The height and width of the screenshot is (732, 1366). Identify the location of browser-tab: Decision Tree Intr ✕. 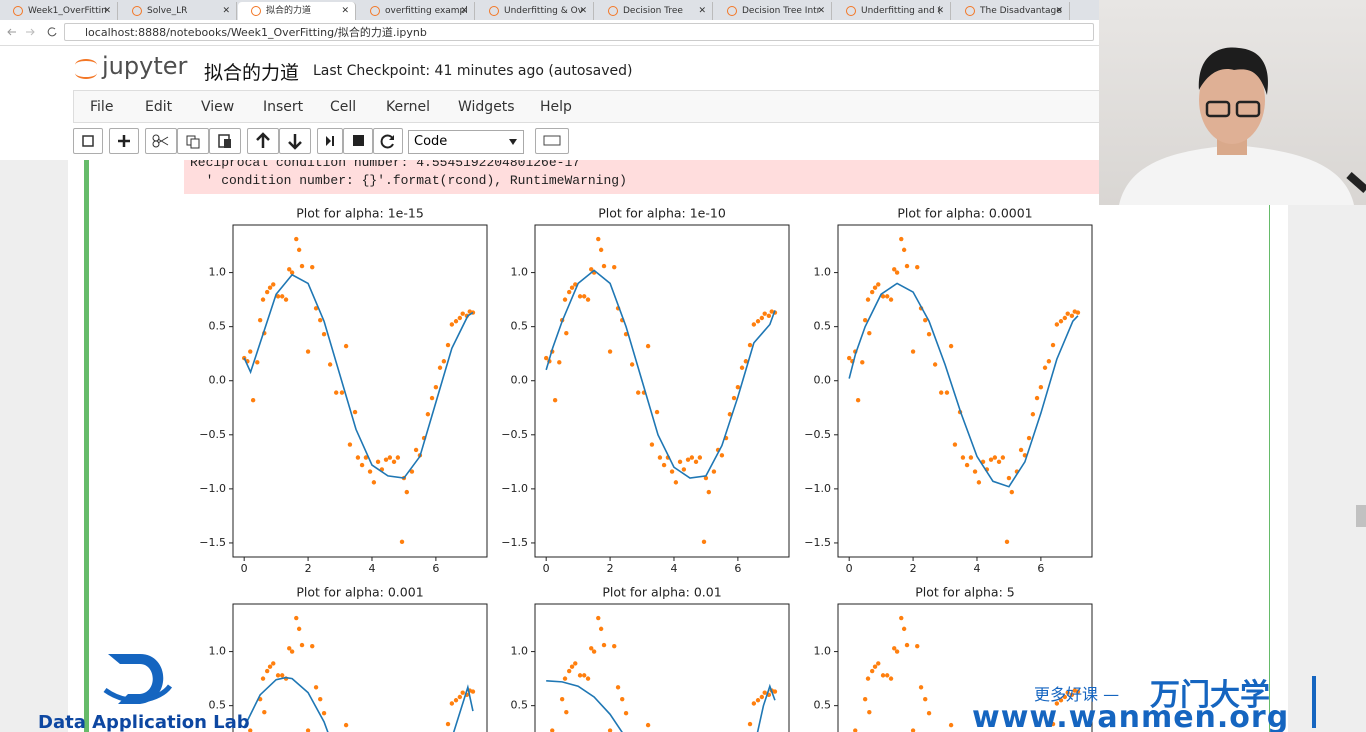
(773, 11).